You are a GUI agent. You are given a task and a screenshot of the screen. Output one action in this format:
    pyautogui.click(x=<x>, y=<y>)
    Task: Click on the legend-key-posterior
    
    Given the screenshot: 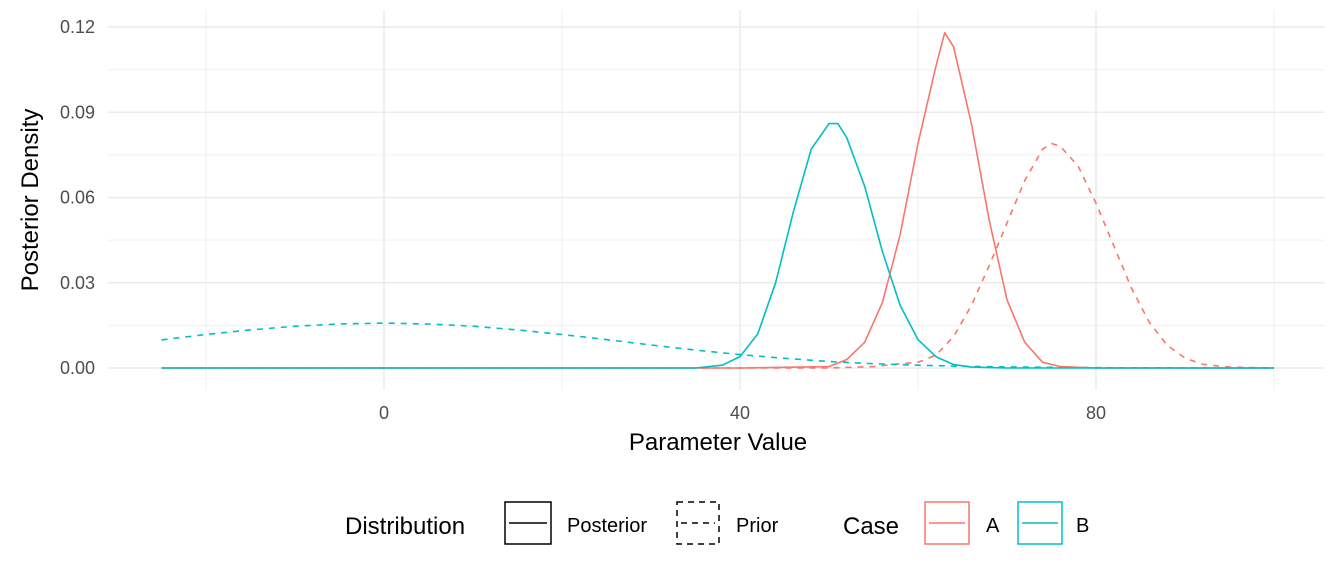 What is the action you would take?
    pyautogui.click(x=528, y=523)
    